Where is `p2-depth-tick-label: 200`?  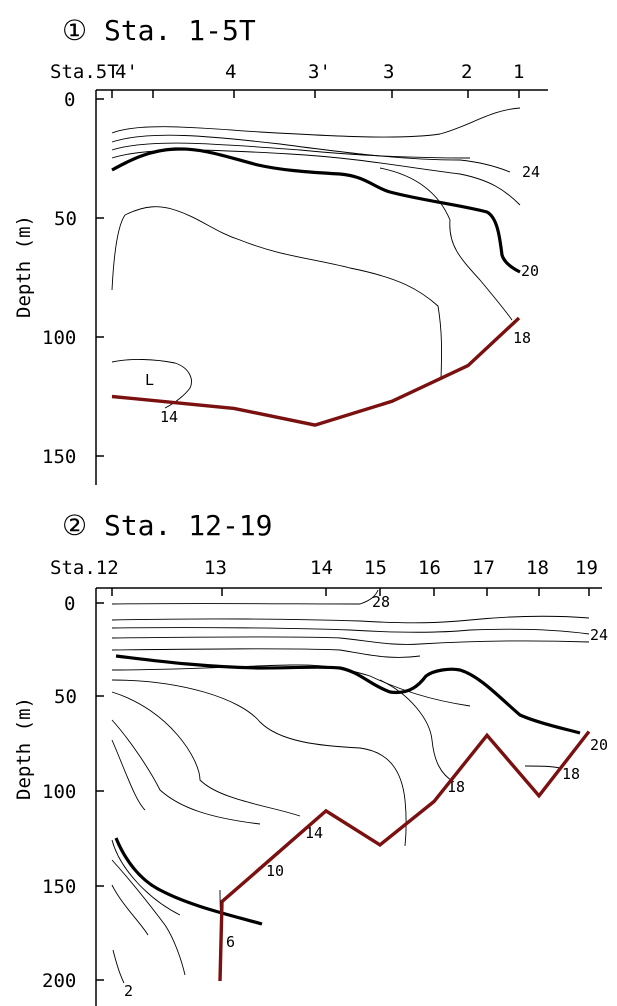
p2-depth-tick-label: 200 is located at coordinates (59, 981).